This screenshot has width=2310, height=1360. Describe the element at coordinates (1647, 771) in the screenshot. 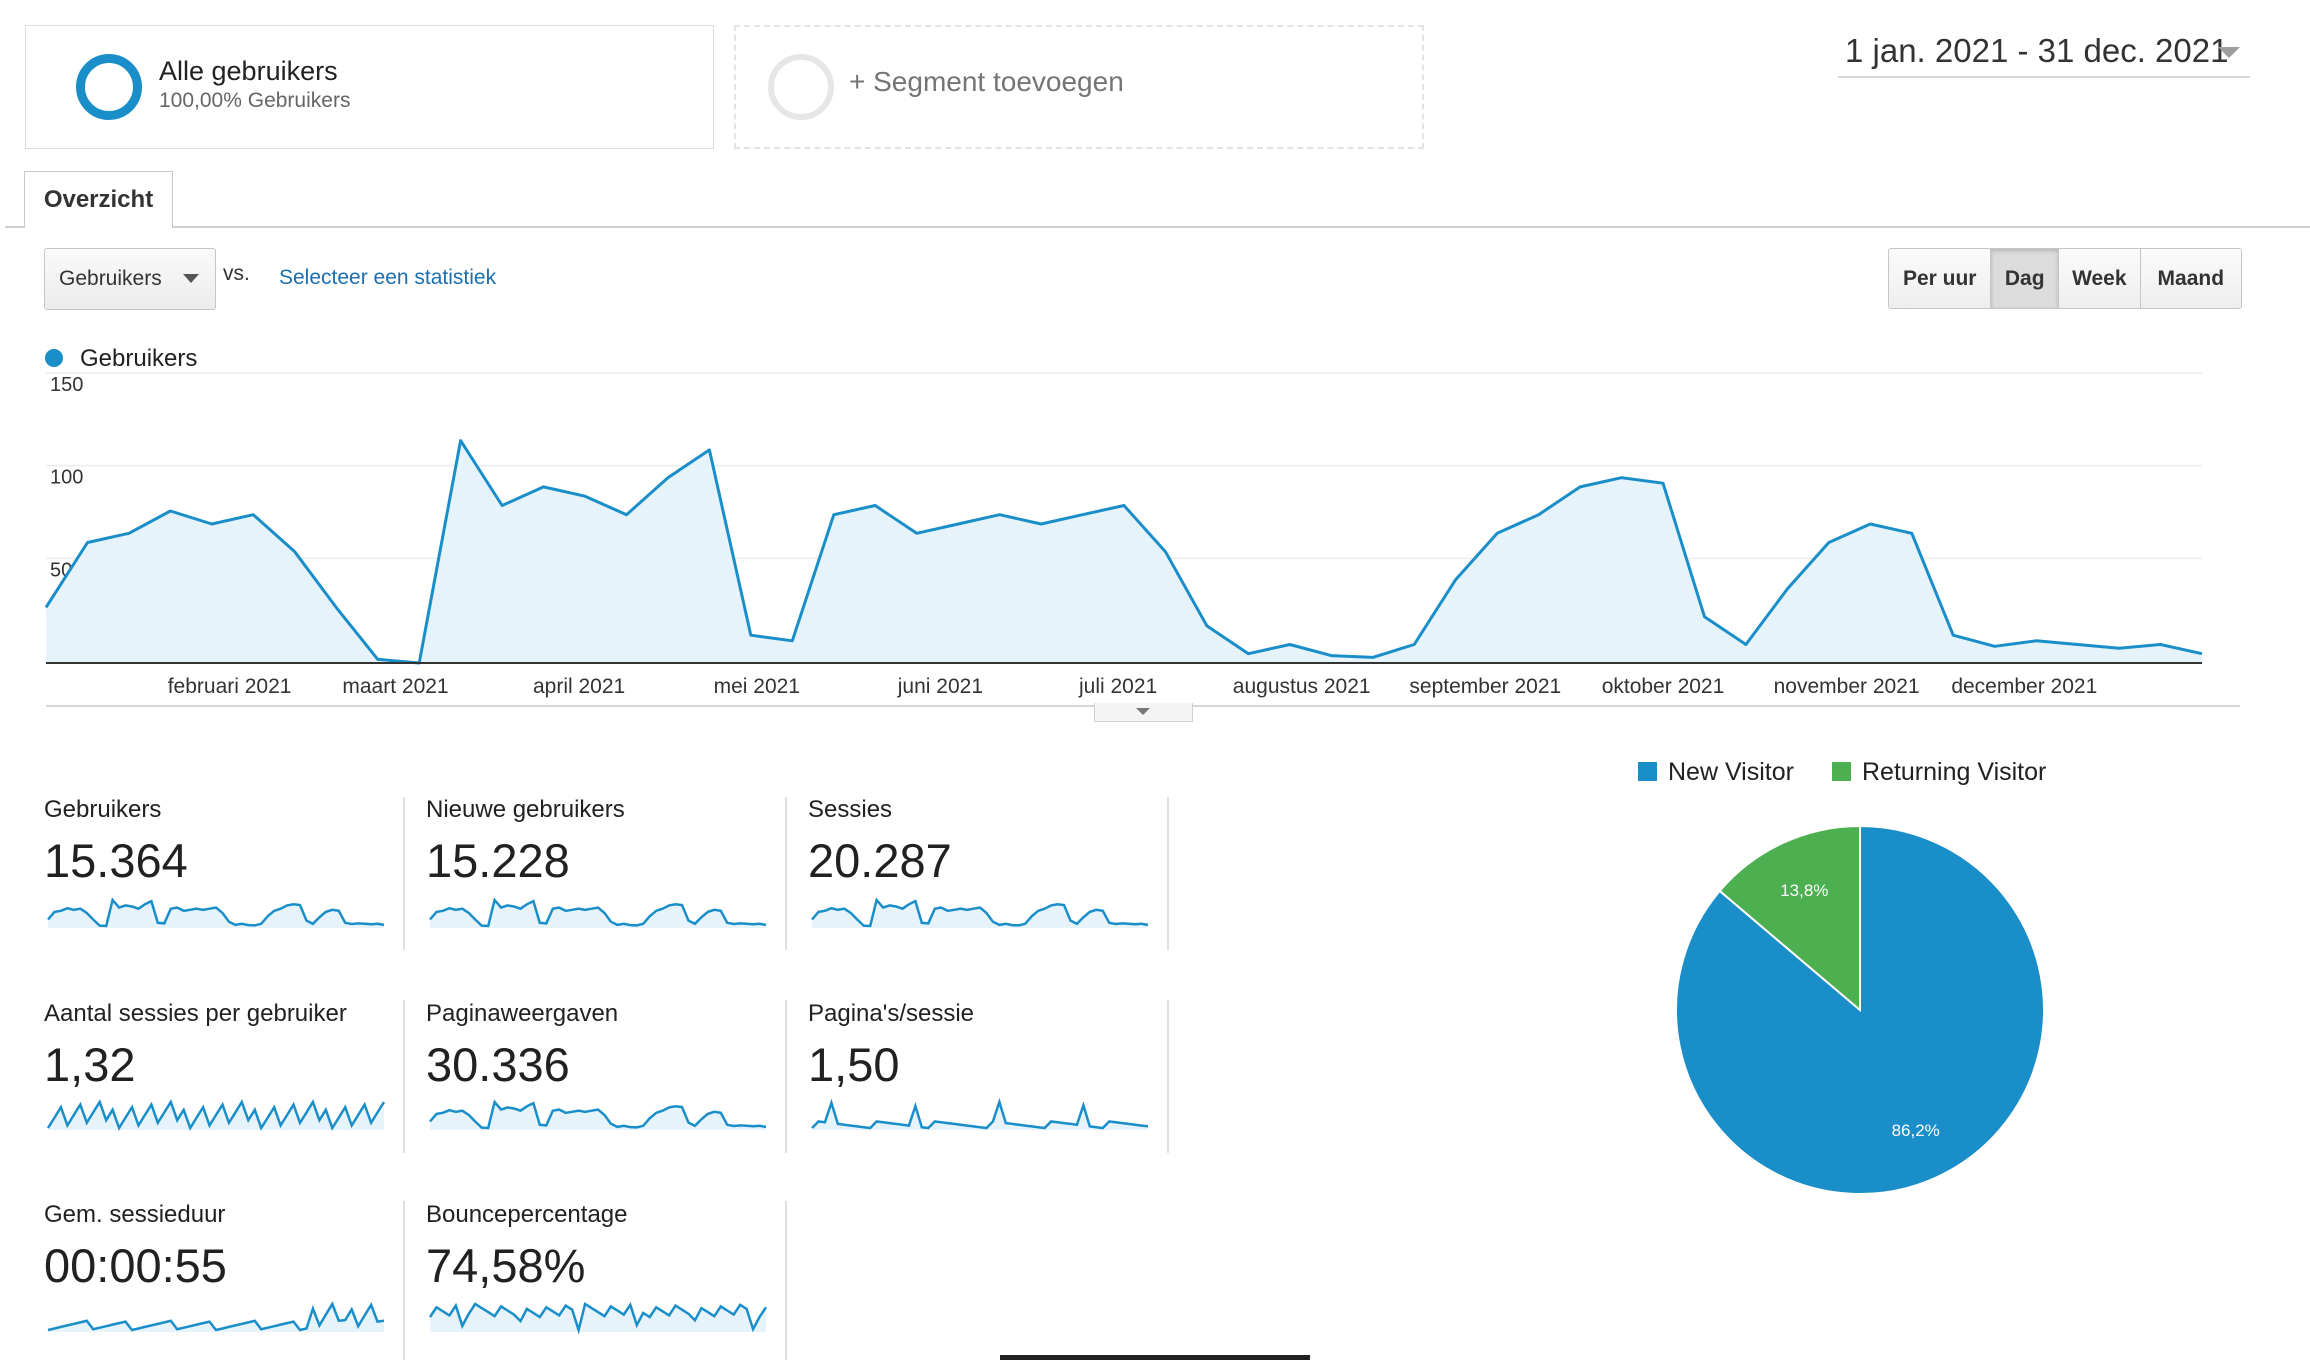

I see `legend-new-visitor-swatch` at that location.